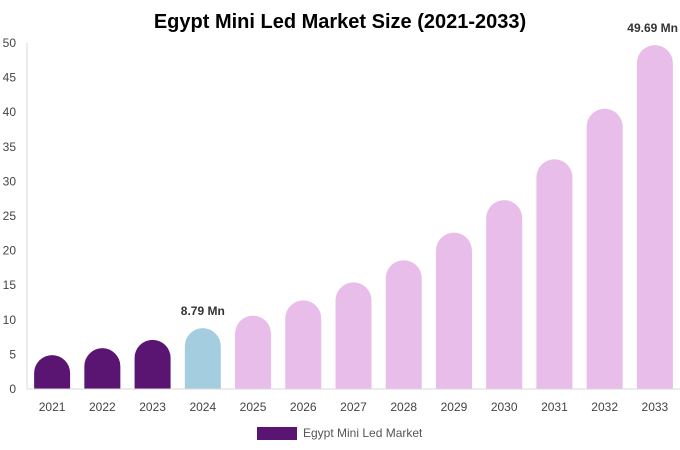  I want to click on x-tick-label: 2022, so click(102, 407).